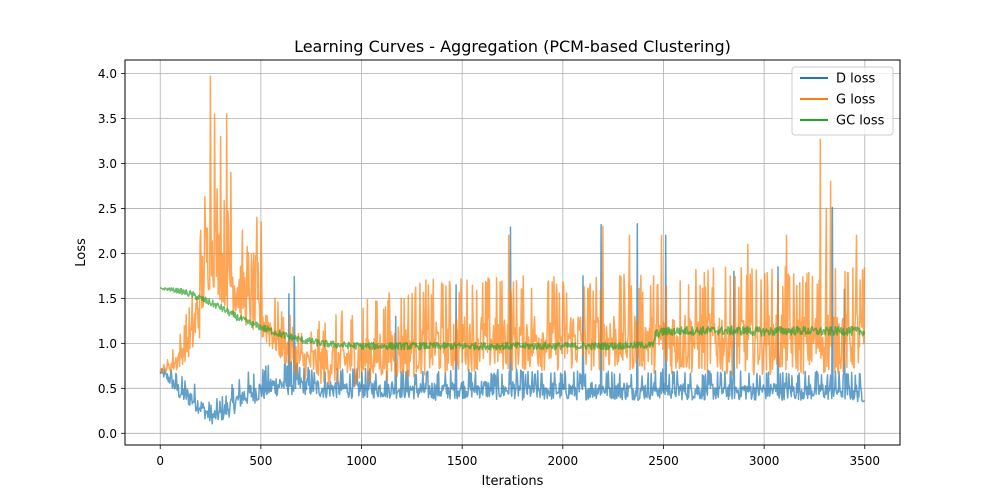 The width and height of the screenshot is (1000, 504). I want to click on y-tick-label: 4.0, so click(107, 74).